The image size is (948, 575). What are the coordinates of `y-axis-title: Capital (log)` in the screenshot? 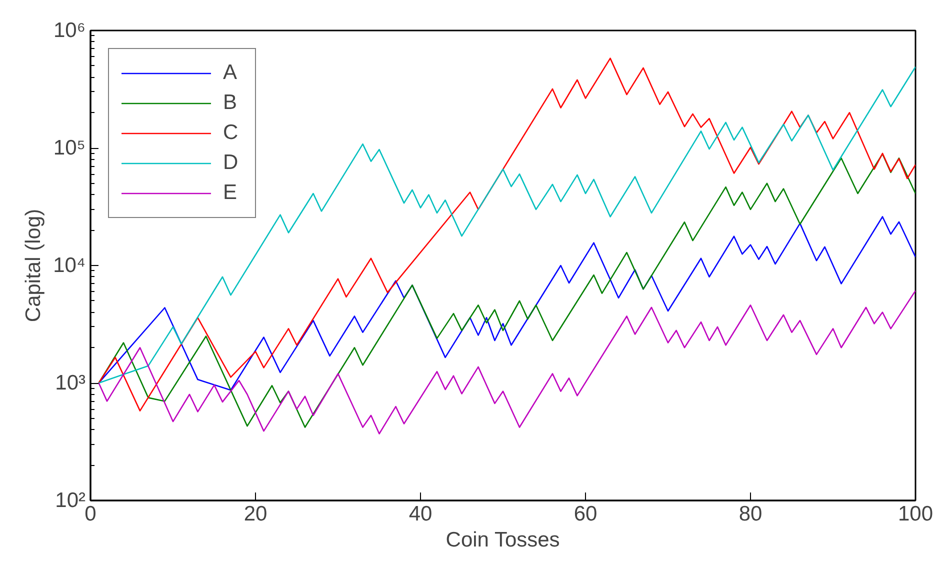 It's located at (34, 265).